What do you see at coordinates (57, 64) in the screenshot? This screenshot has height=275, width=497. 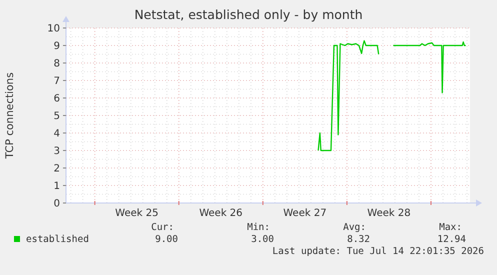 I see `y-tick-label: 8` at bounding box center [57, 64].